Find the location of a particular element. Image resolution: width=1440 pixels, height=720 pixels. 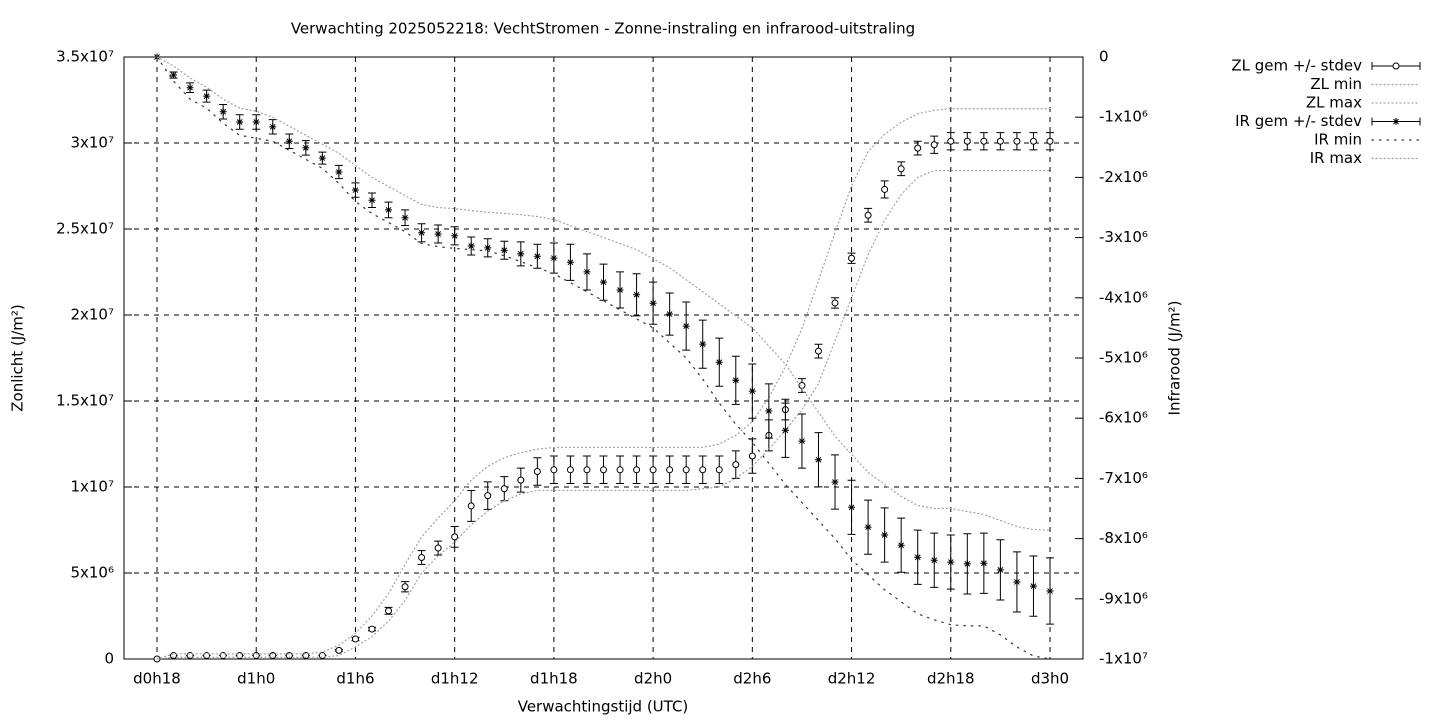

legend-label: IR gem +/- stdev is located at coordinates (1298, 121).